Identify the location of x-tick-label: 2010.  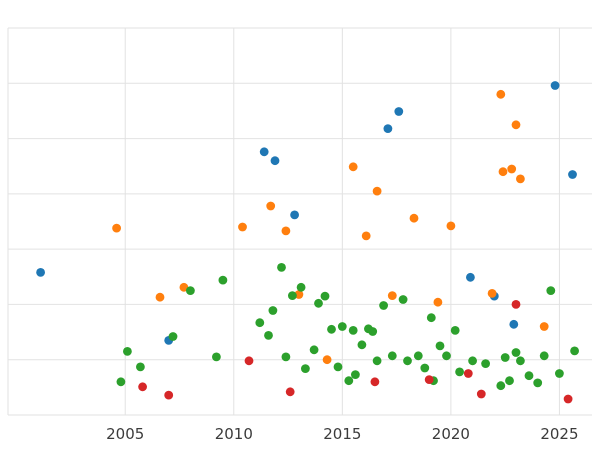
(234, 434).